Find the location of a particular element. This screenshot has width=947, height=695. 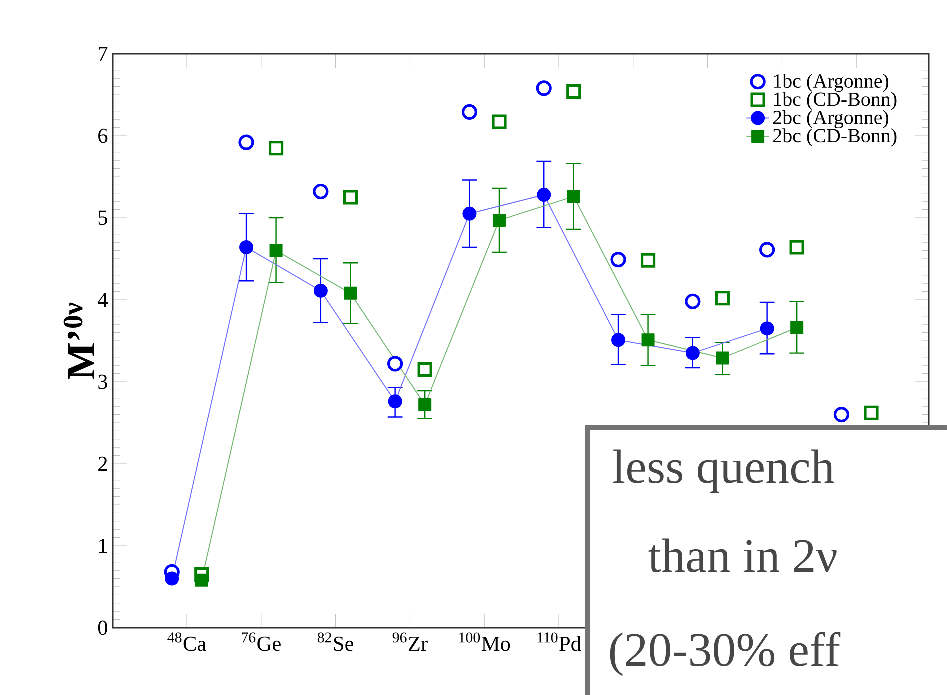

y-tick-label: 1 is located at coordinates (104, 546).